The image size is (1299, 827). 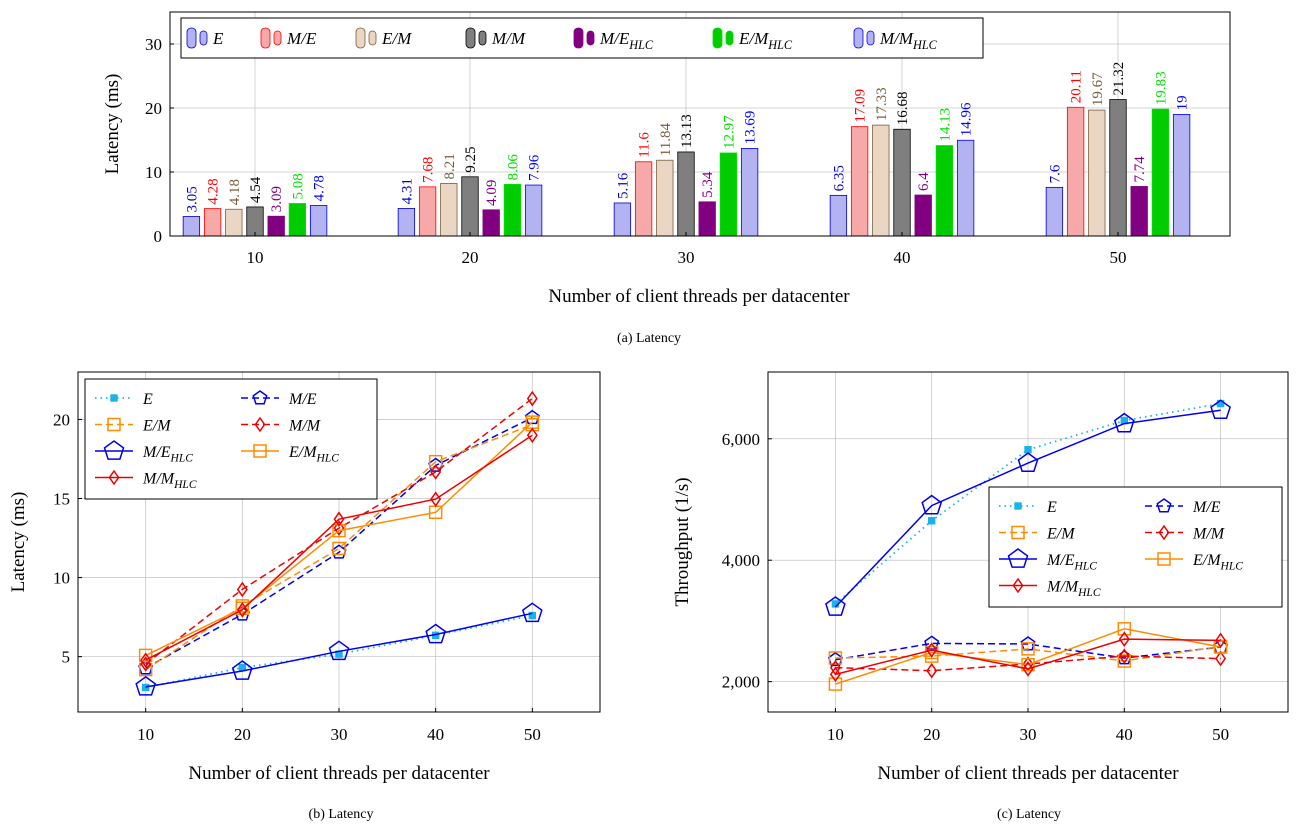 I want to click on data-label-M_E-10: 4.28, so click(x=214, y=191).